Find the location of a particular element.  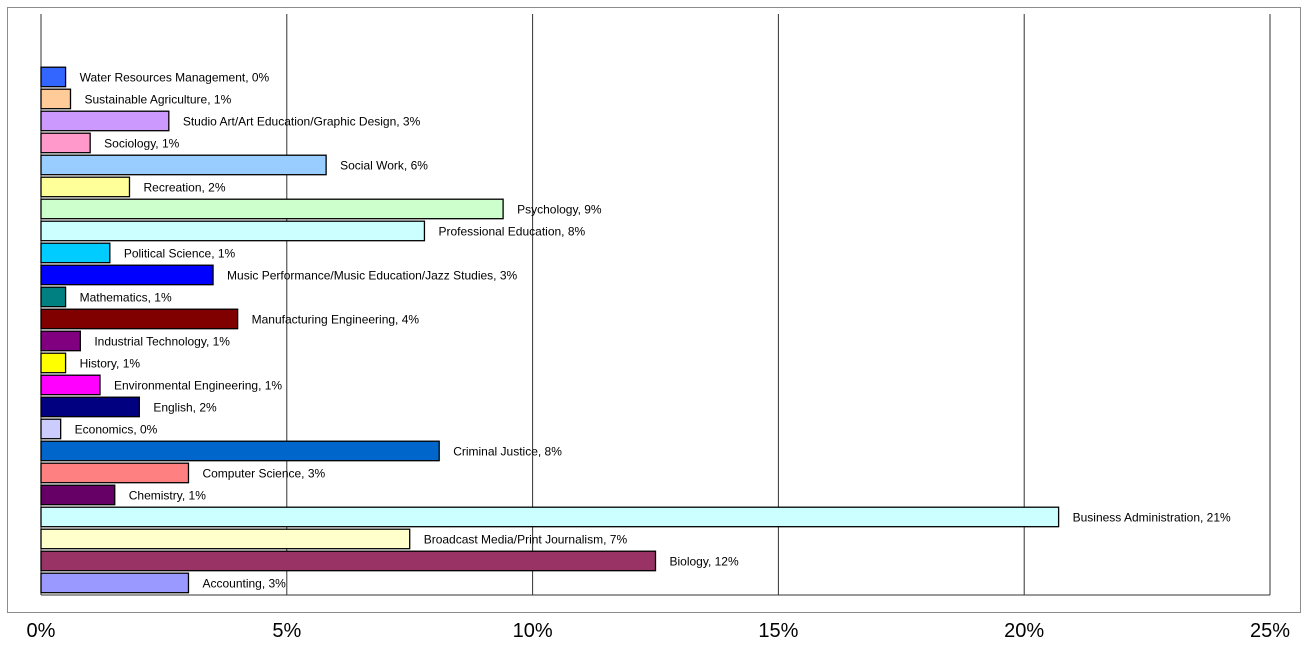

x-tick-label: 20% is located at coordinates (1024, 631).